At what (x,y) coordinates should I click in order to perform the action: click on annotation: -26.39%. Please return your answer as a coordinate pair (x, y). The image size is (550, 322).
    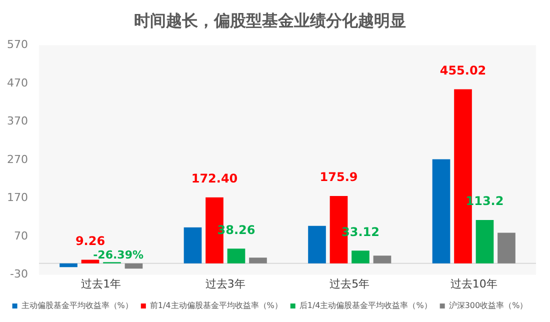
    Looking at the image, I should click on (118, 255).